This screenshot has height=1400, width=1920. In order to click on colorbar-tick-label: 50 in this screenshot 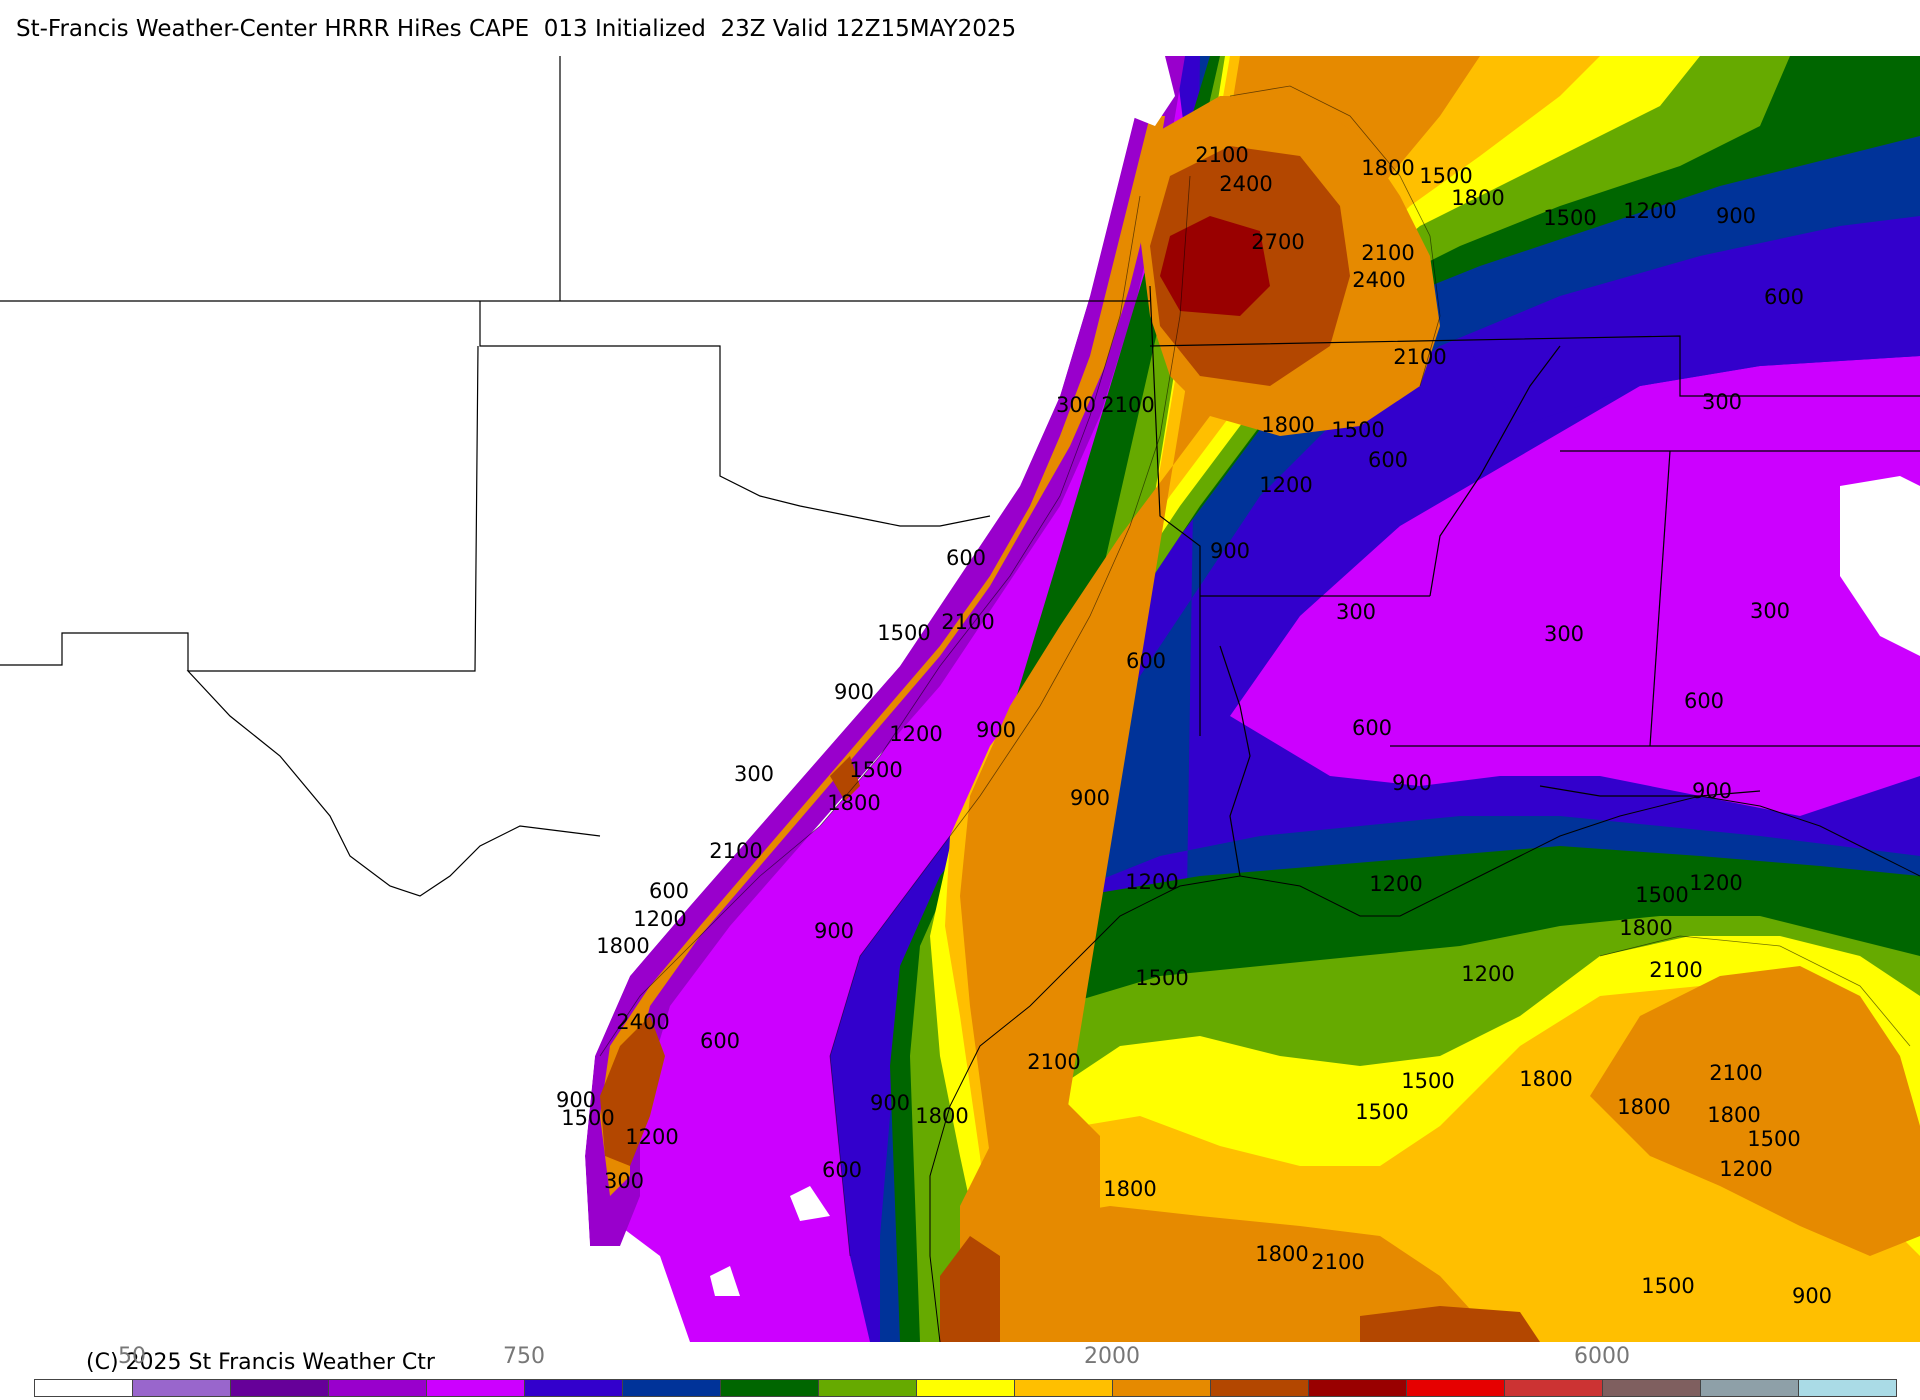, I will do `click(132, 1356)`.